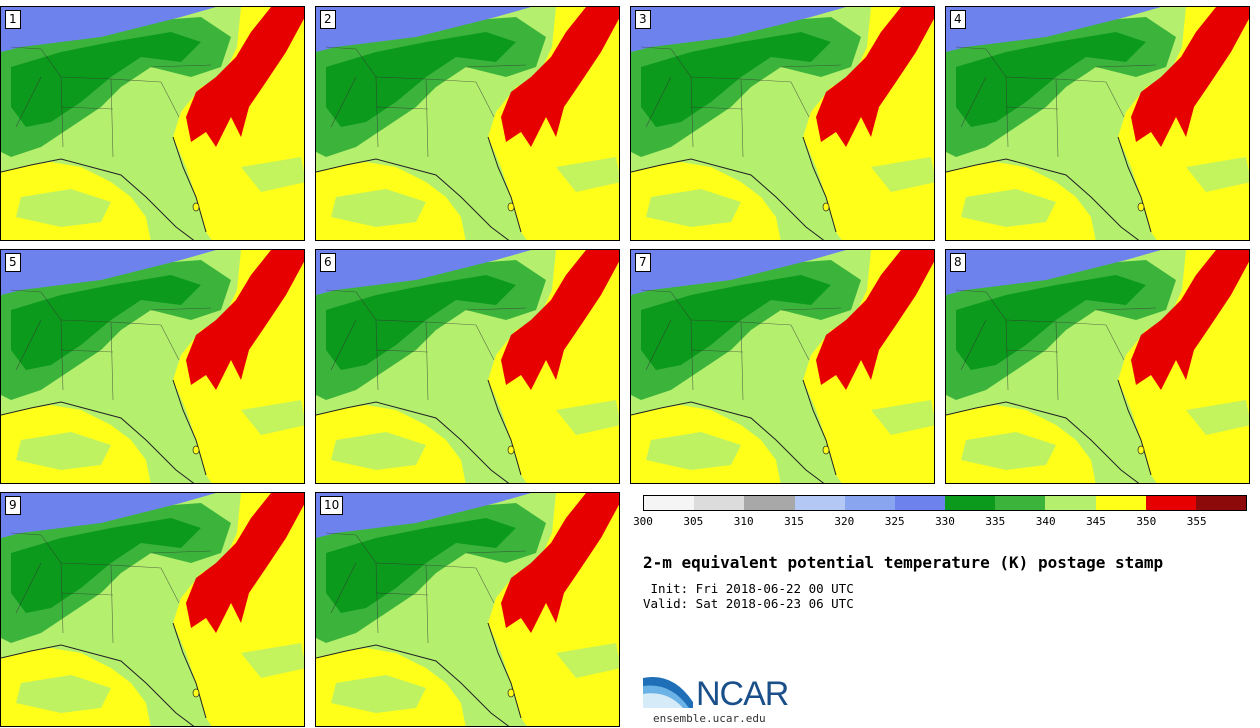 The width and height of the screenshot is (1260, 728). I want to click on colorbar-tick-label: 310, so click(743, 521).